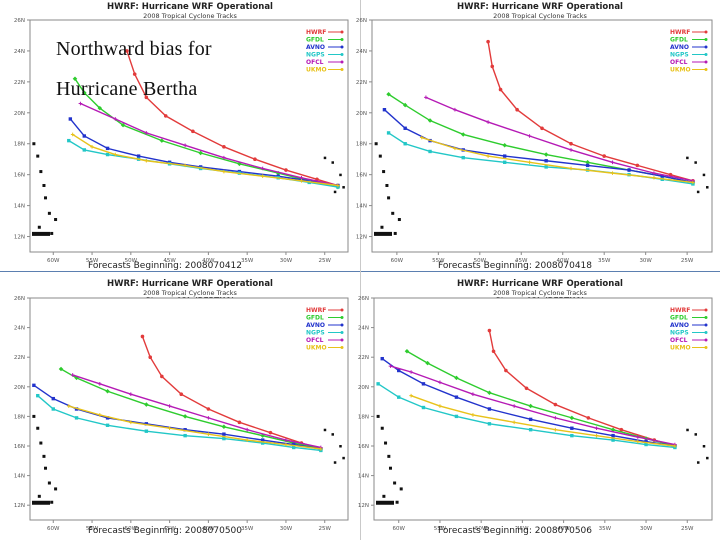 This screenshot has width=720, height=540. I want to click on x-tick-label: 25W, so click(325, 529).